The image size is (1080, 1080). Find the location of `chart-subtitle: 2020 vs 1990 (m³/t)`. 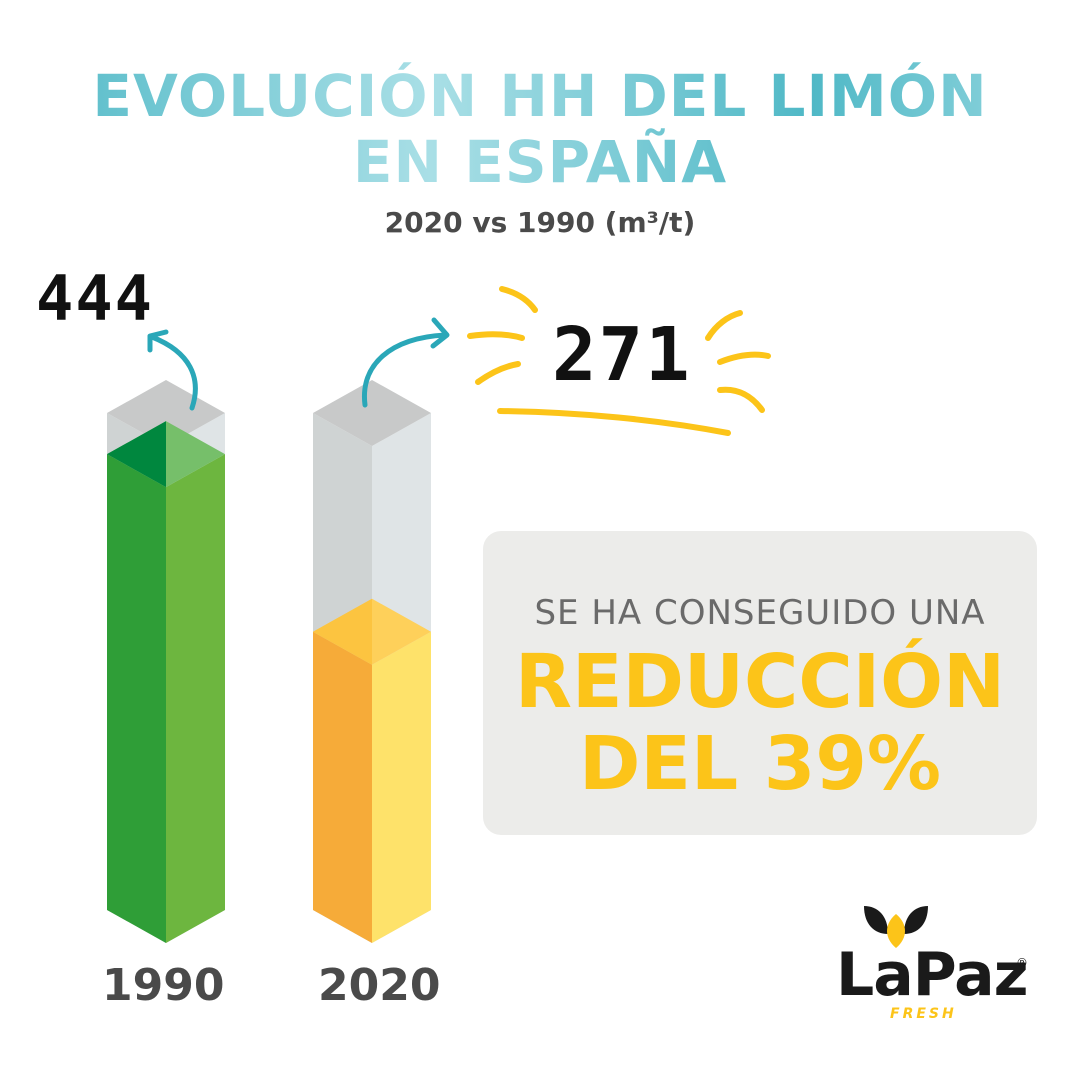

chart-subtitle: 2020 vs 1990 (m³/t) is located at coordinates (540, 222).